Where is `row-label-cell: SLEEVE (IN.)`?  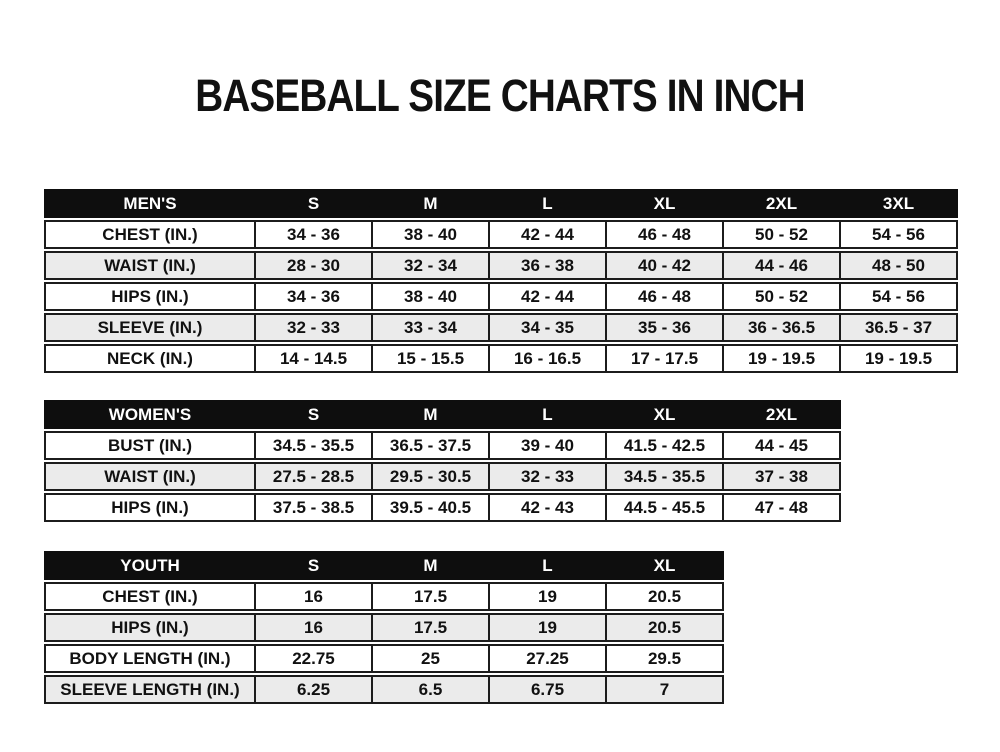 row-label-cell: SLEEVE (IN.) is located at coordinates (150, 327).